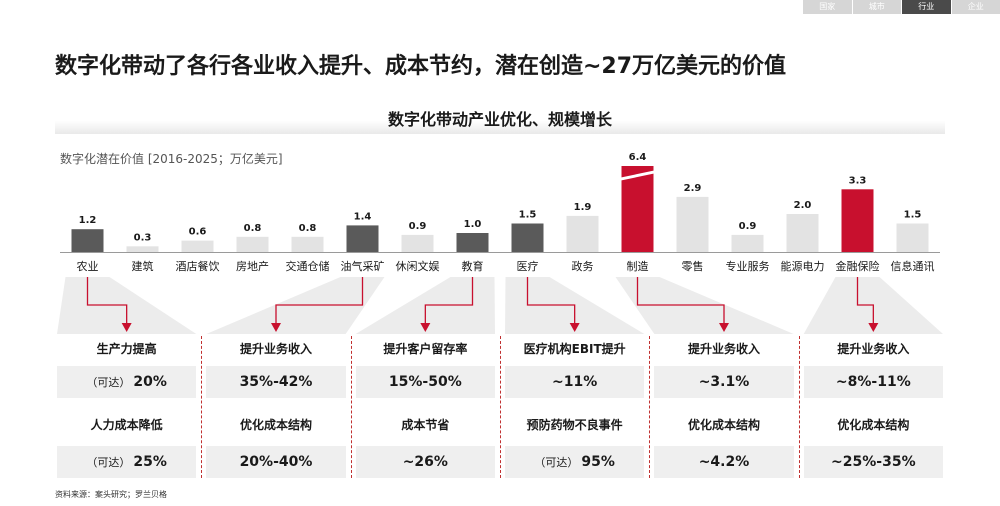 Image resolution: width=1000 pixels, height=506 pixels. What do you see at coordinates (198, 266) in the screenshot?
I see `category-label-酒店餐饮: 酒店餐饮` at bounding box center [198, 266].